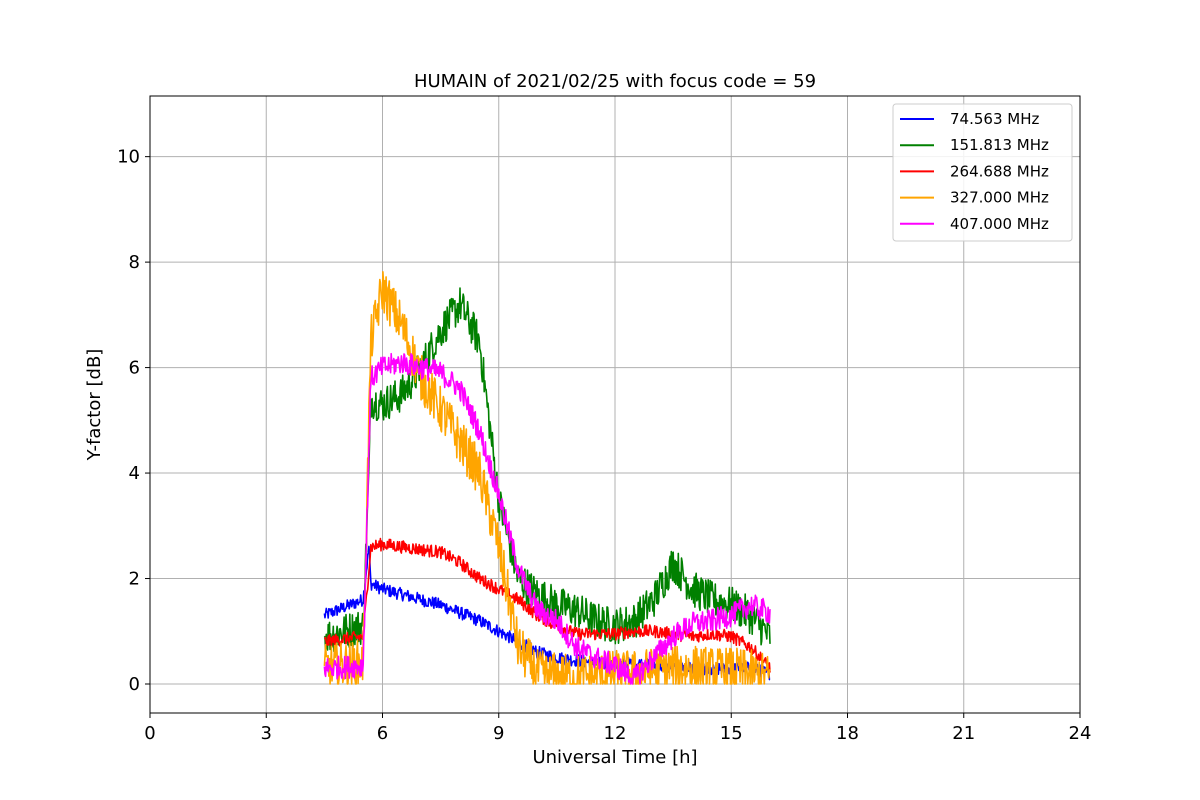 This screenshot has height=800, width=1200. I want to click on y-tick-label: 2, so click(134, 579).